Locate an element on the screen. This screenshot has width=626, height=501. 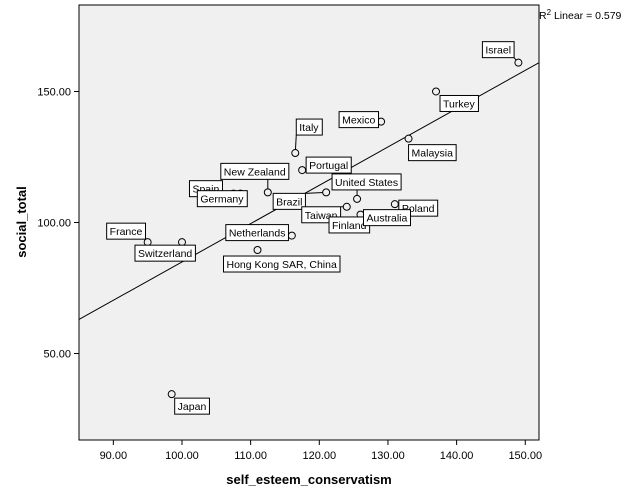
x-tick-label: 130.00 is located at coordinates (388, 456).